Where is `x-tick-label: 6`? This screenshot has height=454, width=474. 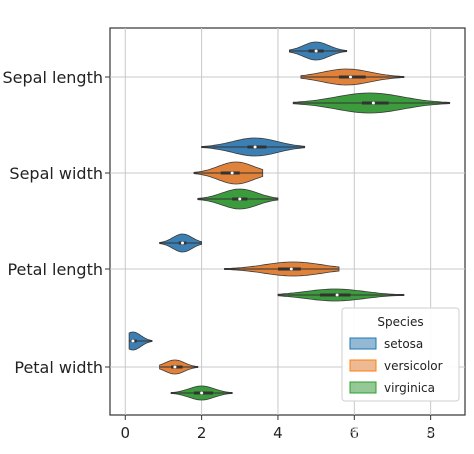
x-tick-label: 6 is located at coordinates (355, 433).